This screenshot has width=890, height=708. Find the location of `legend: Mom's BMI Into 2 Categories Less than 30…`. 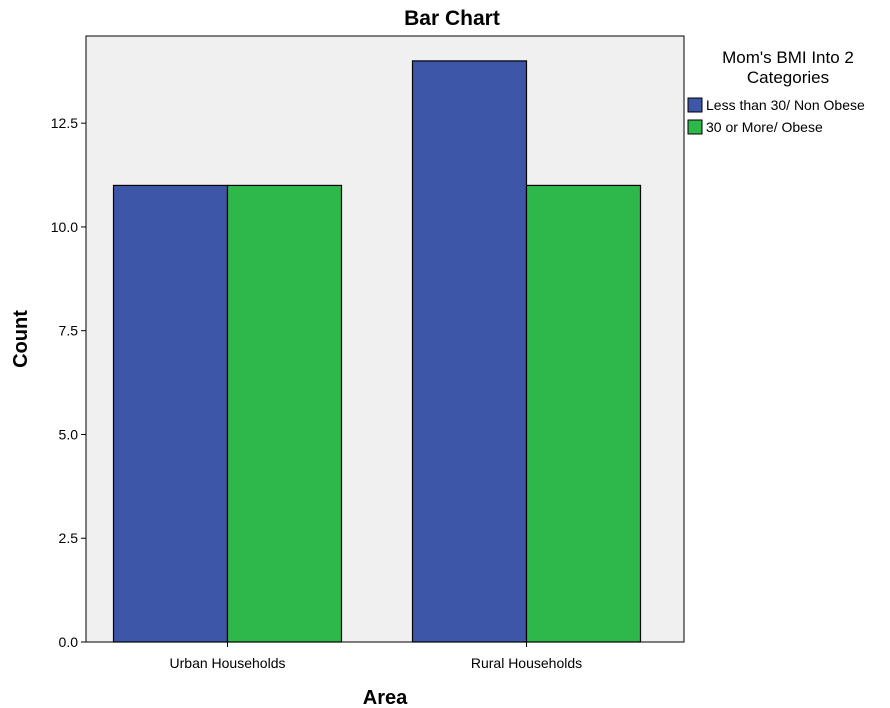

legend: Mom's BMI Into 2 Categories Less than 30… is located at coordinates (776, 91).